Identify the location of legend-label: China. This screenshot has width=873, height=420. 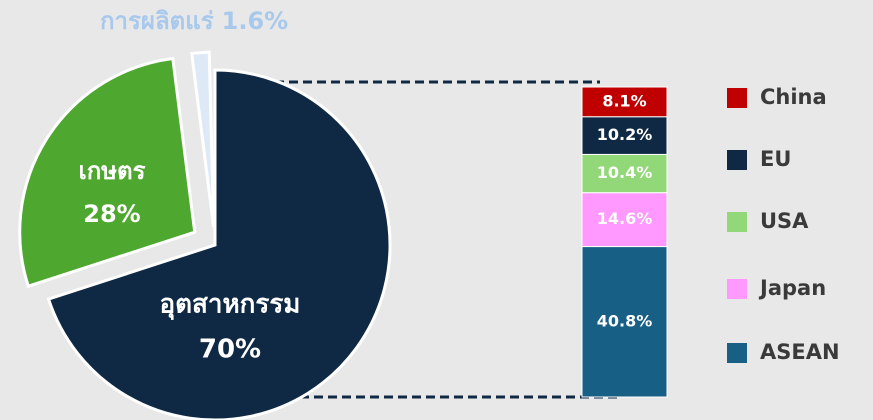
(793, 97).